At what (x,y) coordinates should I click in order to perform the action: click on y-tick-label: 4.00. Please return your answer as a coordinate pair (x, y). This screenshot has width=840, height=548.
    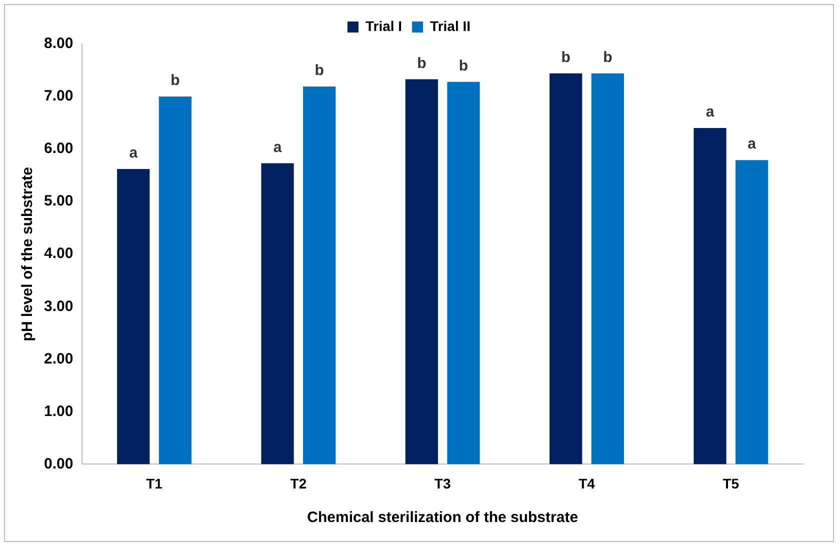
    Looking at the image, I should click on (59, 253).